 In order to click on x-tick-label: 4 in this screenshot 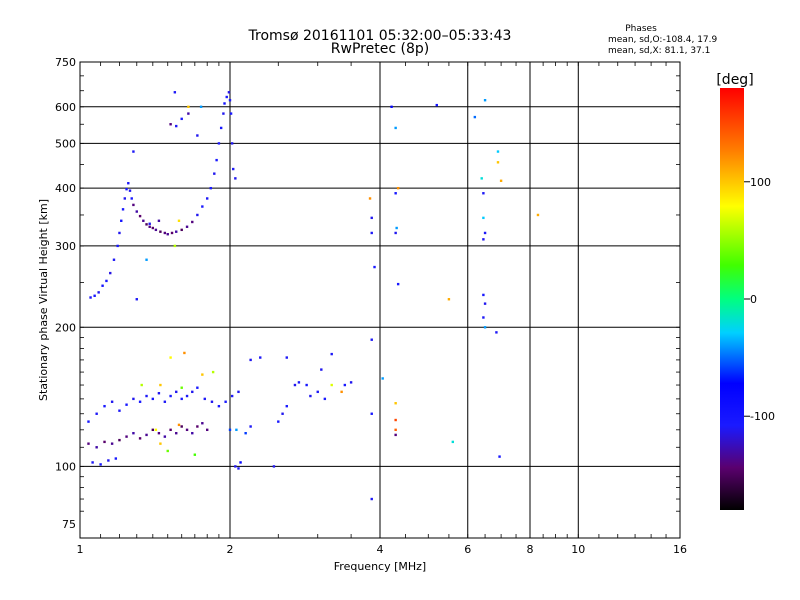, I will do `click(380, 549)`.